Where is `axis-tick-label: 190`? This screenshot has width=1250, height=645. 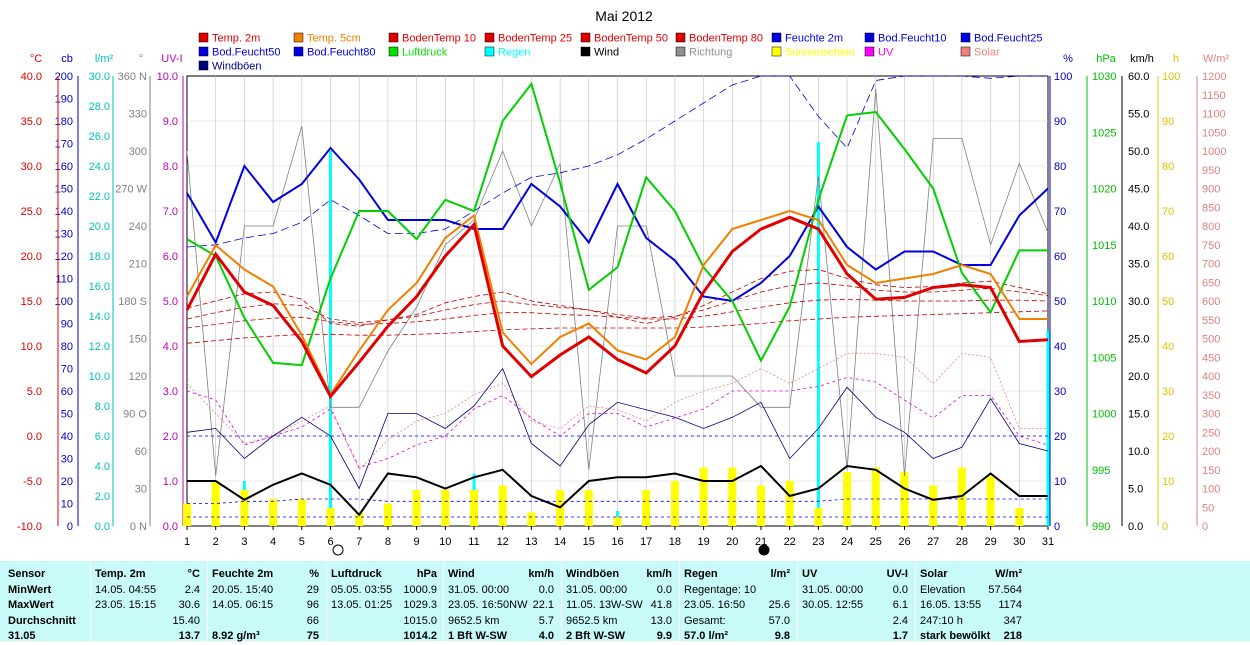
axis-tick-label: 190 is located at coordinates (64, 100).